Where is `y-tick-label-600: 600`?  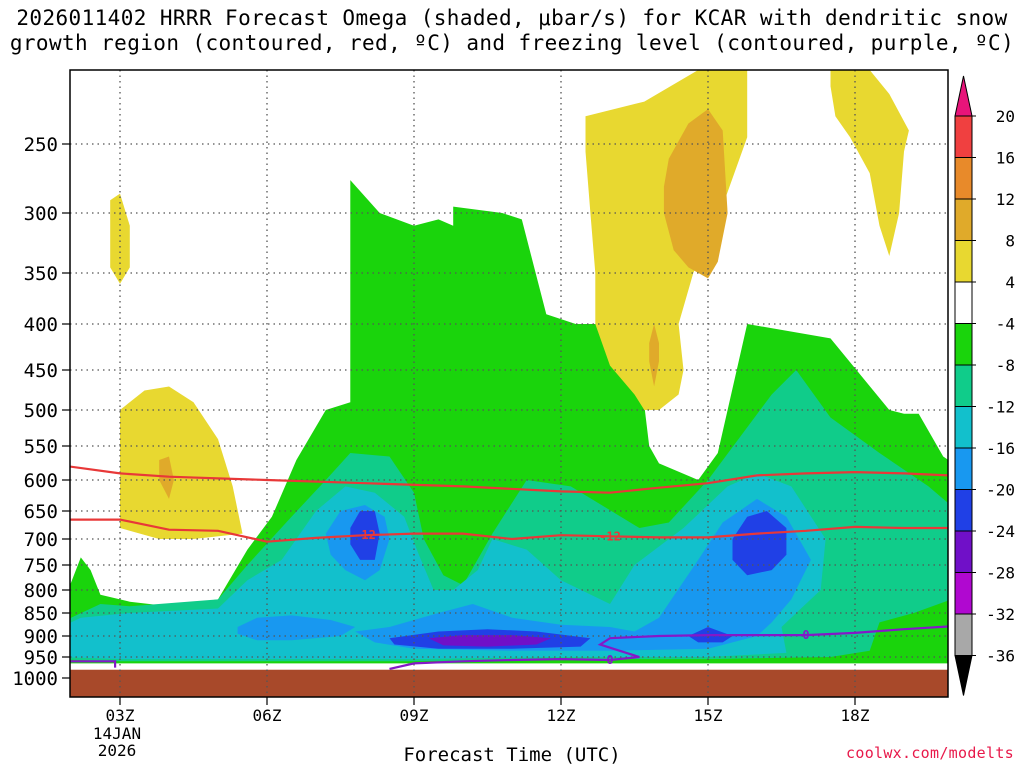
y-tick-label-600: 600 is located at coordinates (41, 481).